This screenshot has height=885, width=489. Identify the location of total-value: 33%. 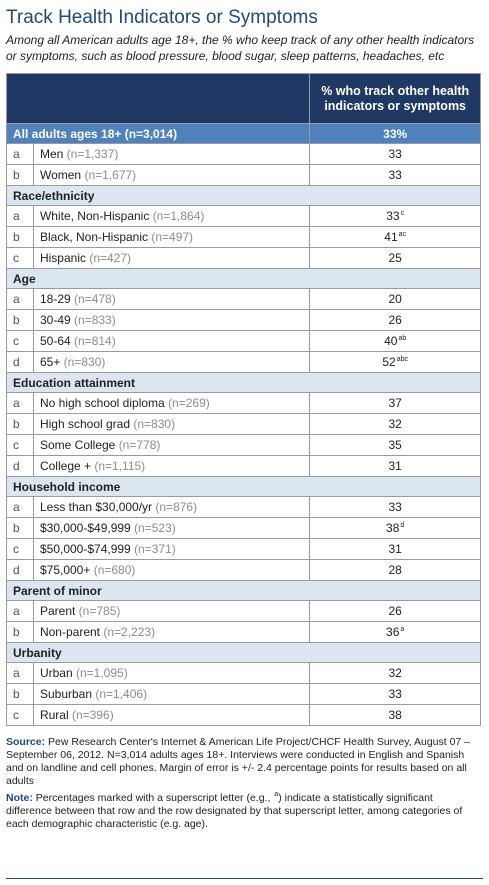
(395, 133).